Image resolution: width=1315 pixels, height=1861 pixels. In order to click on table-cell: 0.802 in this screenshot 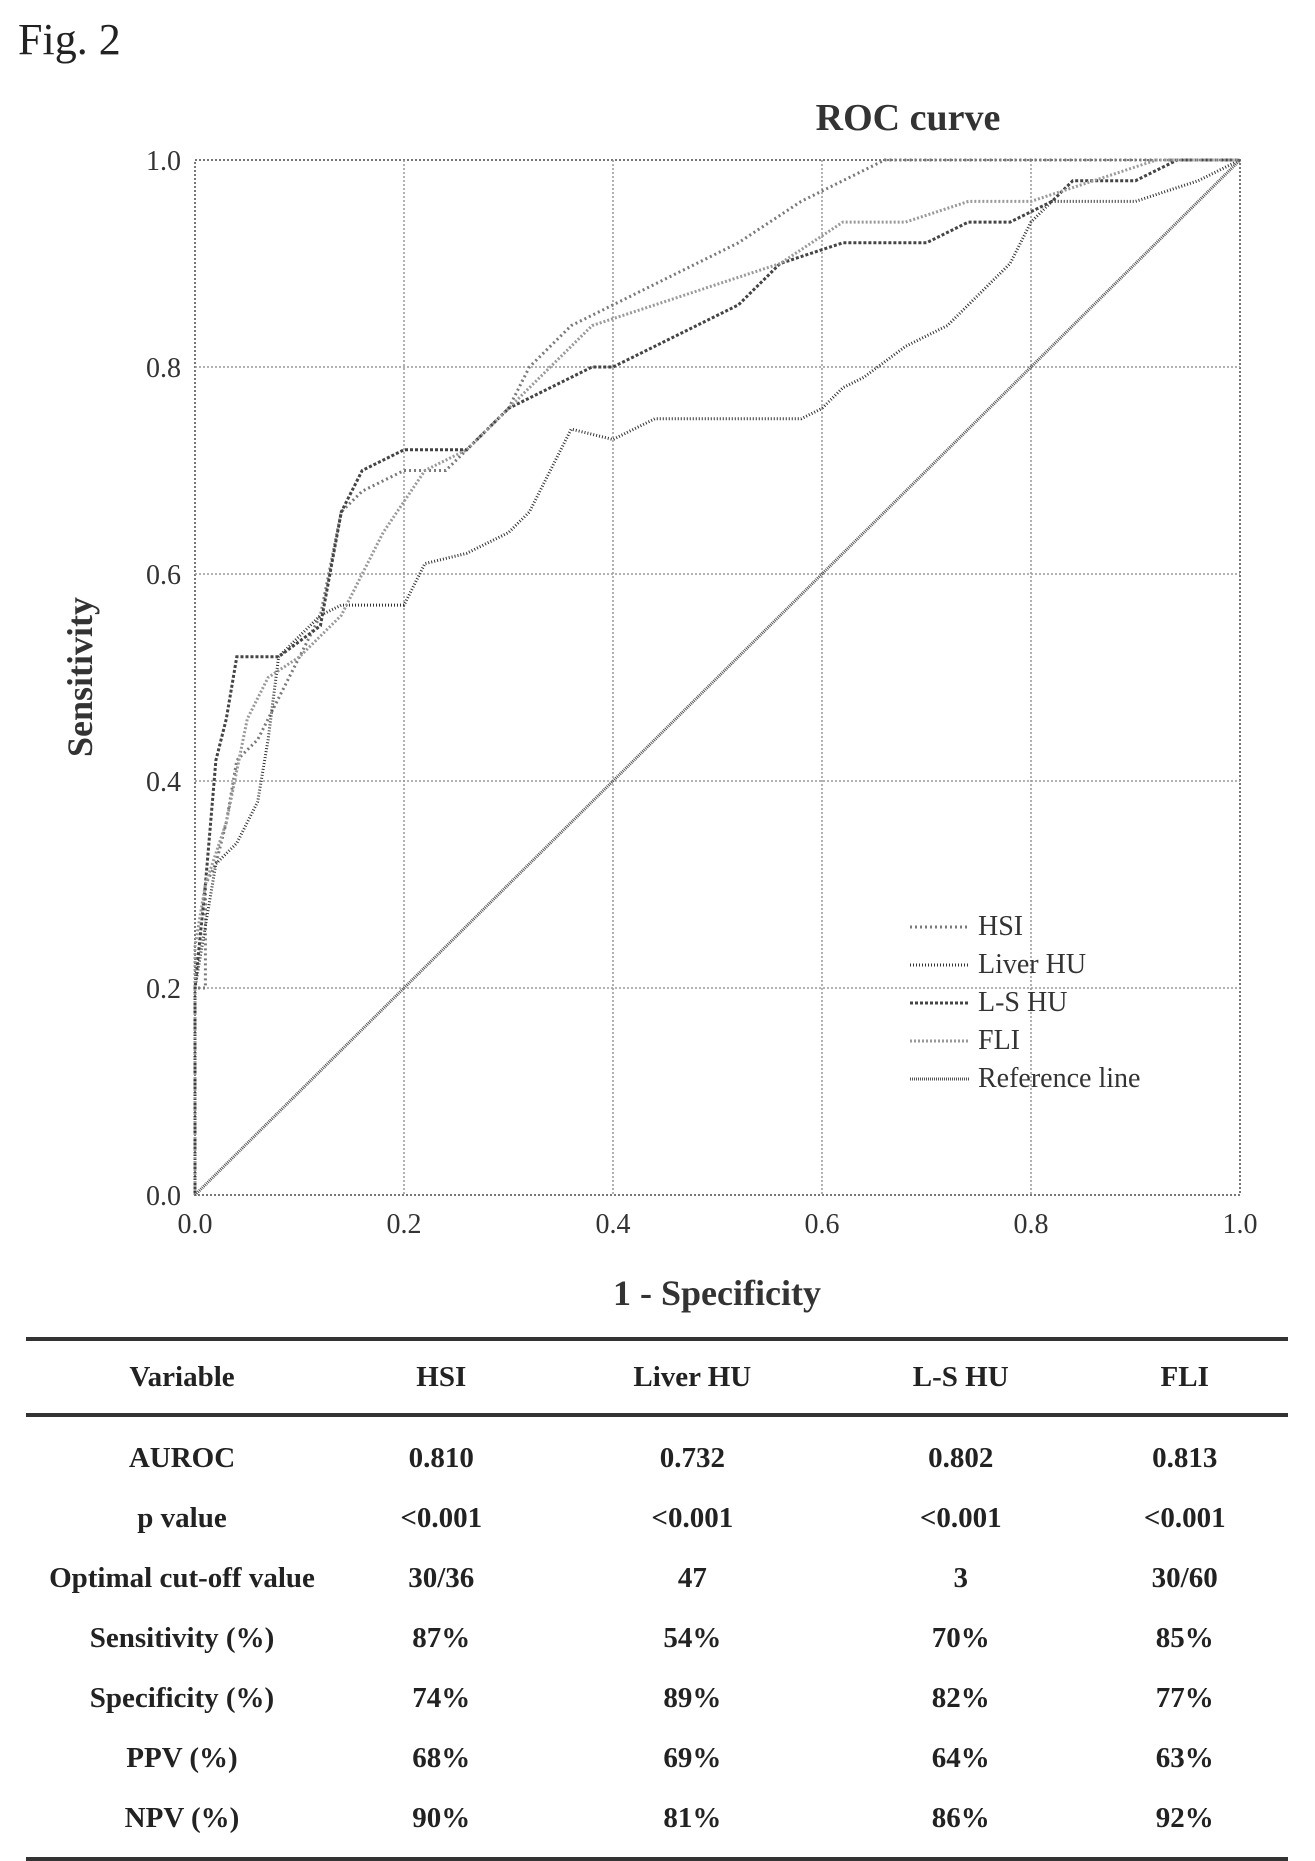, I will do `click(961, 1457)`.